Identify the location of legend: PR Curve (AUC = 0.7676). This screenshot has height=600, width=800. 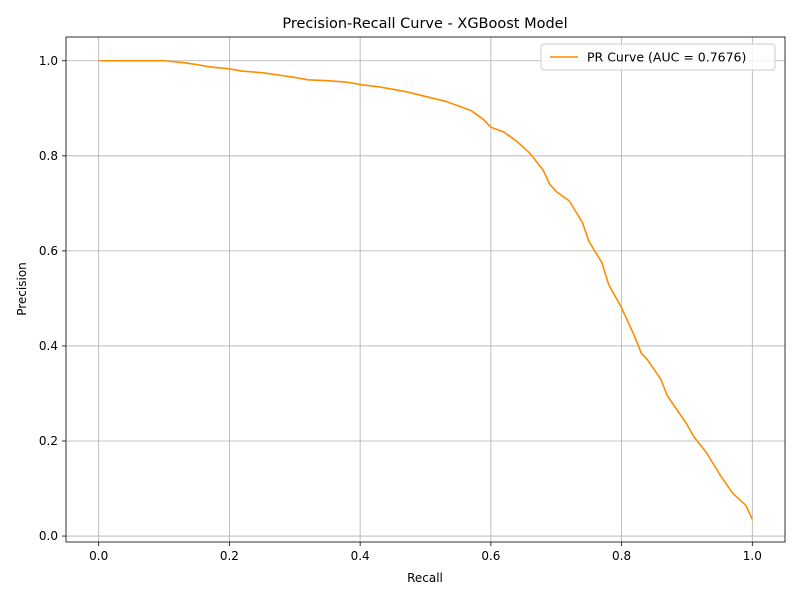
(658, 57).